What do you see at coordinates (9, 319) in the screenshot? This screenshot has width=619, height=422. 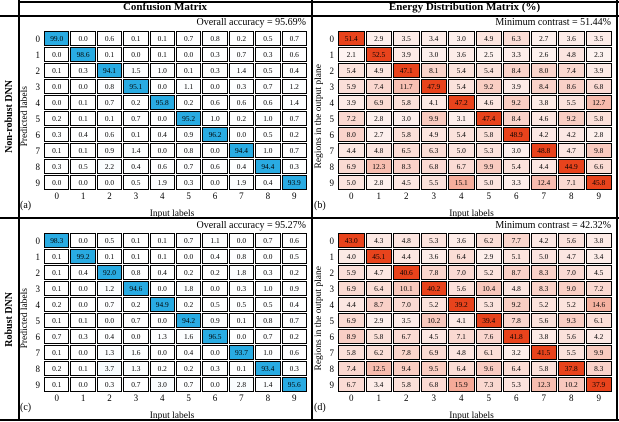 I see `group-label-robust-dnn: Robust DNN` at bounding box center [9, 319].